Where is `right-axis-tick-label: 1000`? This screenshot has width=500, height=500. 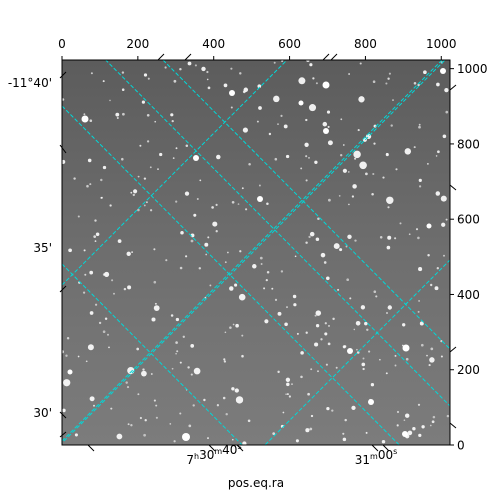
right-axis-tick-label: 1000 is located at coordinates (472, 69).